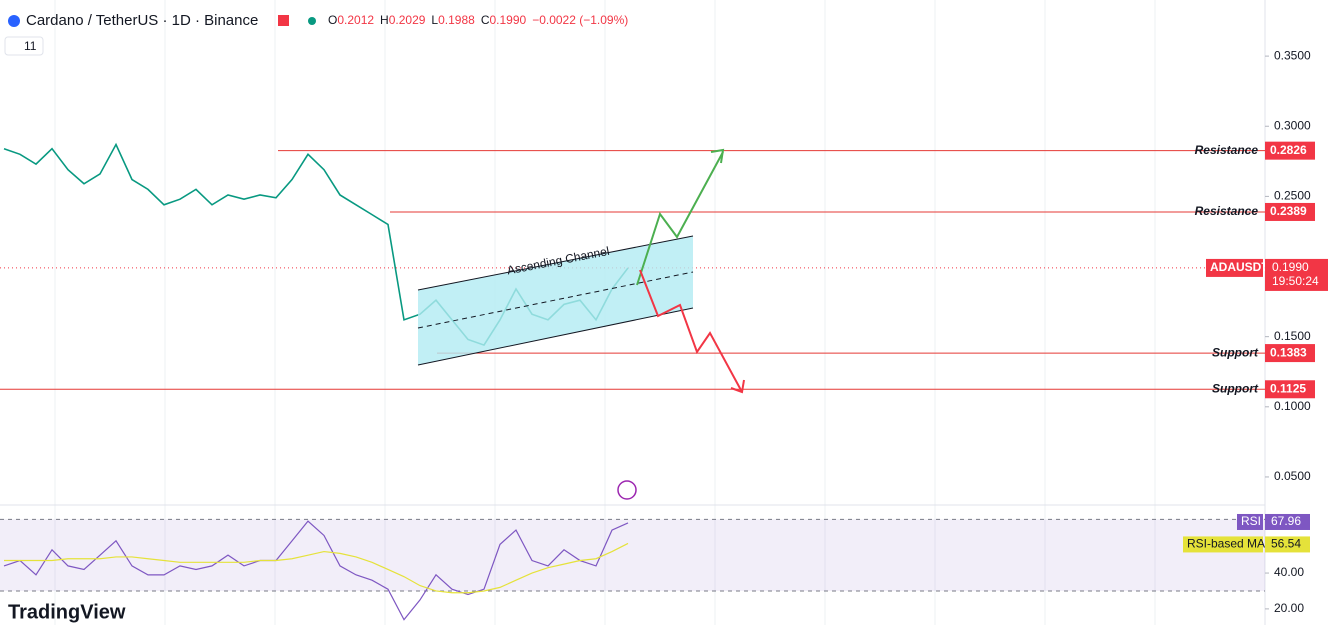 The width and height of the screenshot is (1328, 625). I want to click on channel-fill, so click(555, 300).